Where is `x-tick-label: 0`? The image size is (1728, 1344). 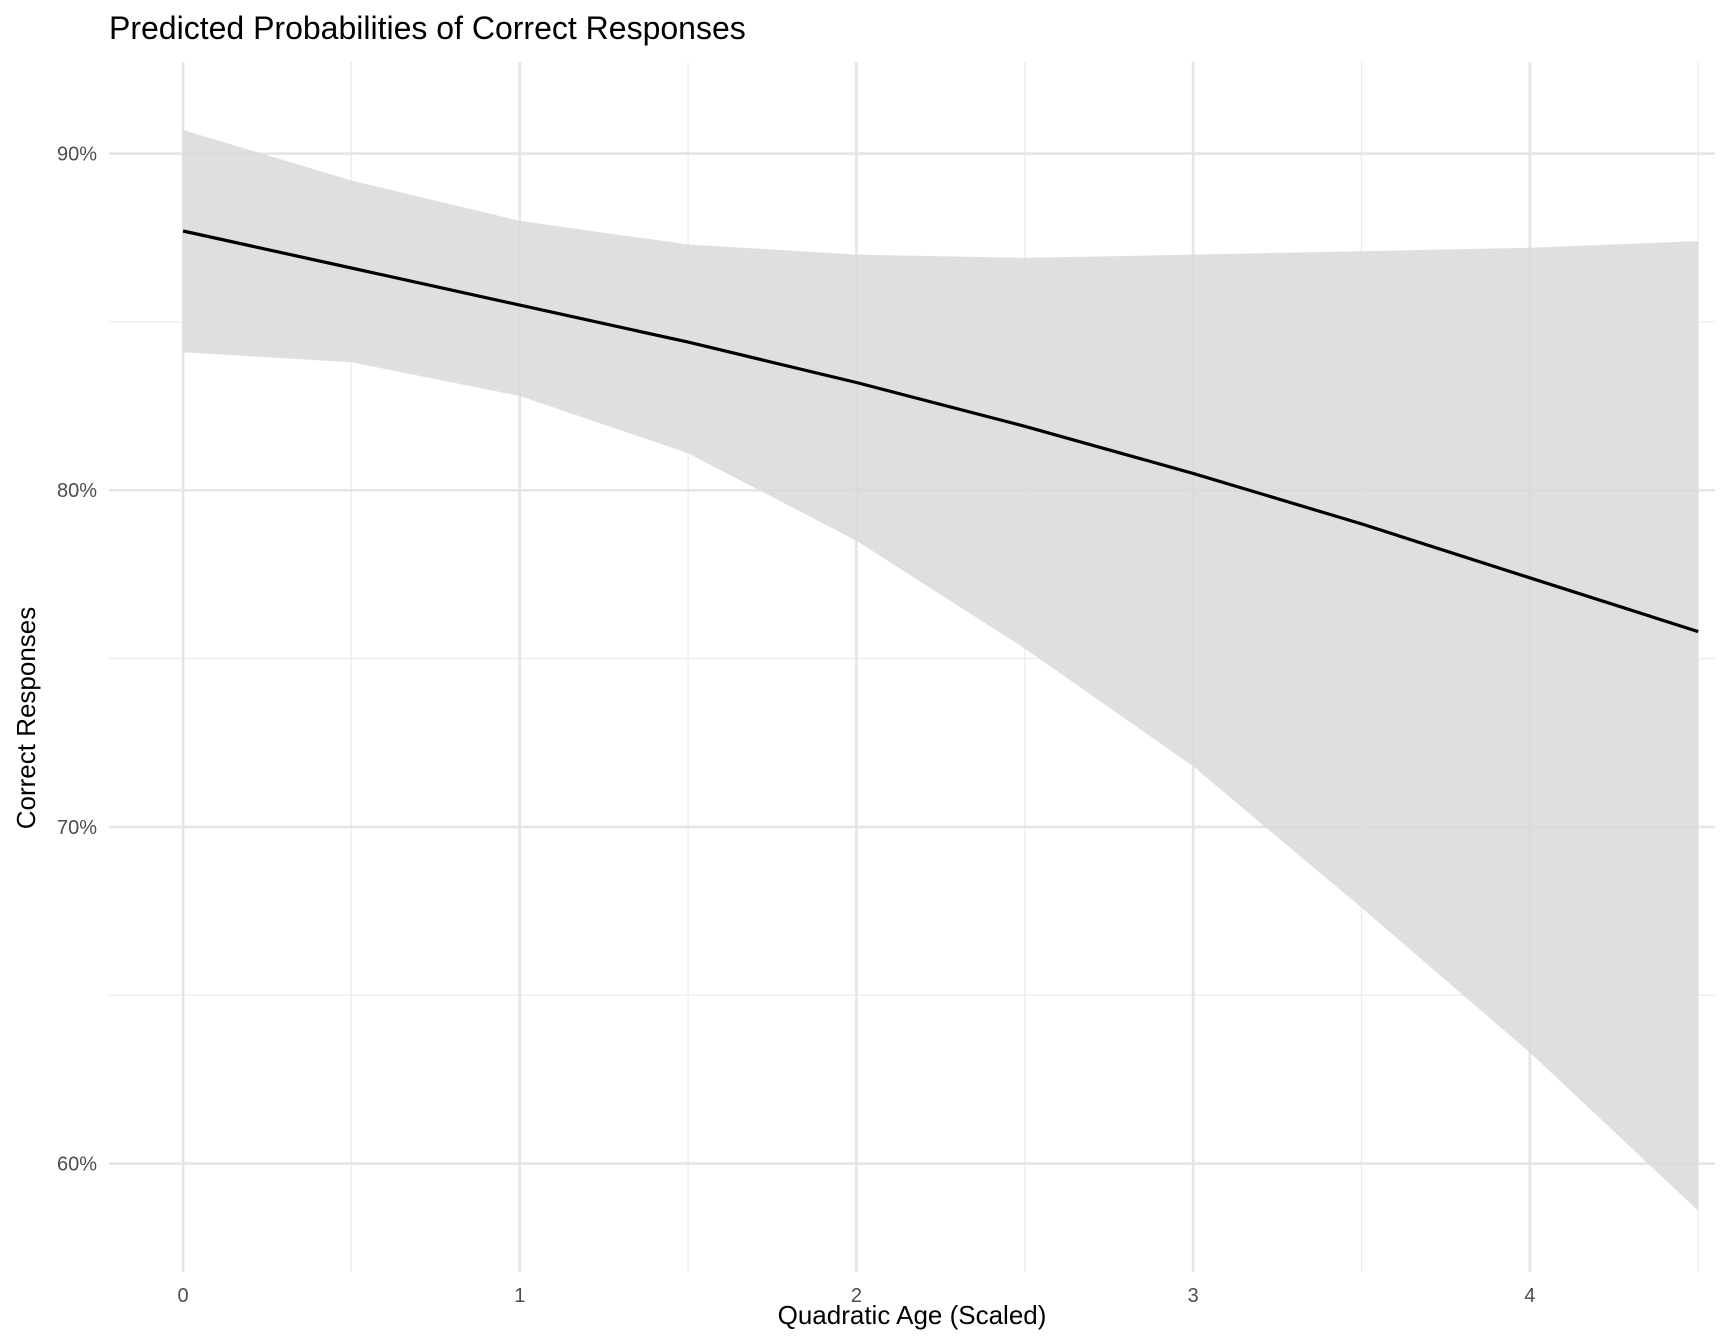
x-tick-label: 0 is located at coordinates (183, 1296).